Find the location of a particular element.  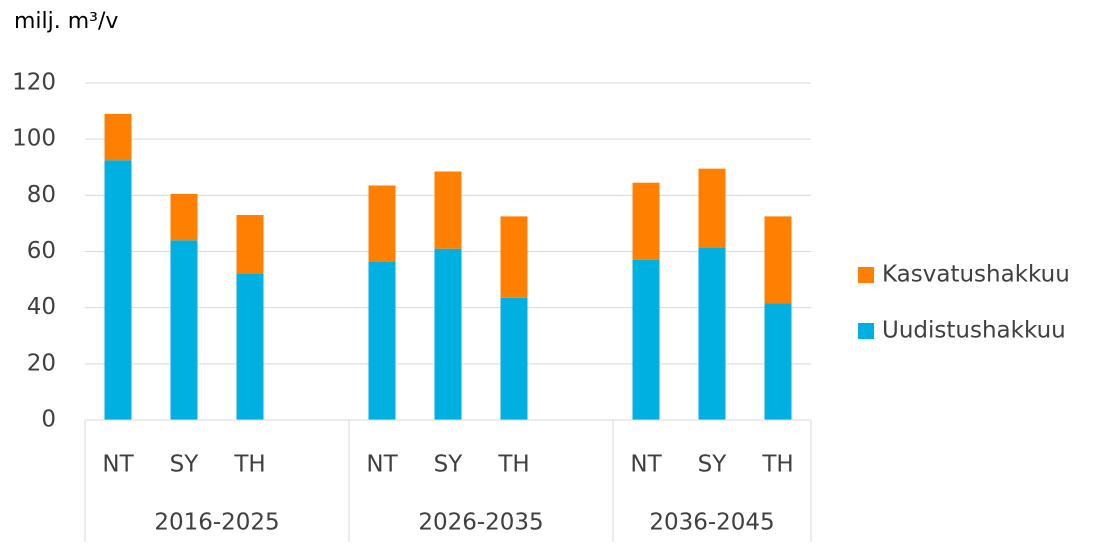

y-tick-label: 0 is located at coordinates (48, 420).